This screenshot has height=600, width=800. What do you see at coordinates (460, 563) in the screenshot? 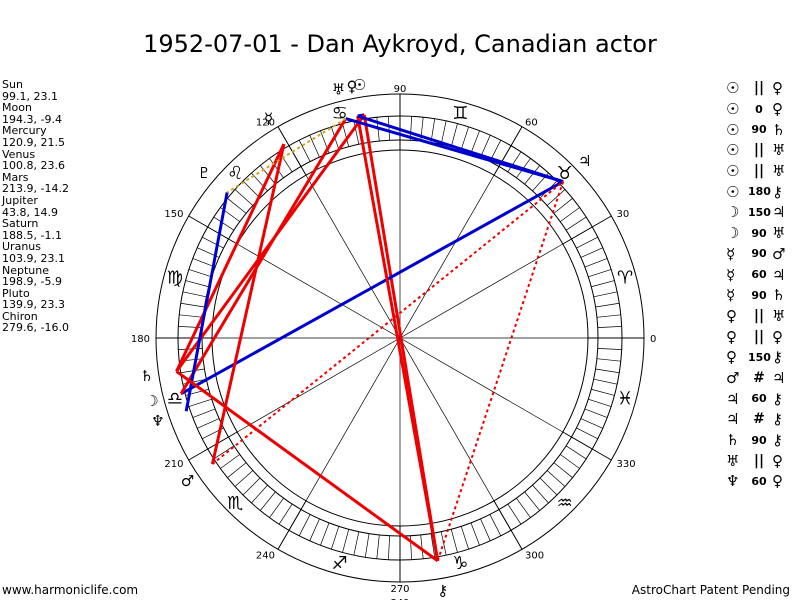
I see `zodiac-sign-icon: ♑` at bounding box center [460, 563].